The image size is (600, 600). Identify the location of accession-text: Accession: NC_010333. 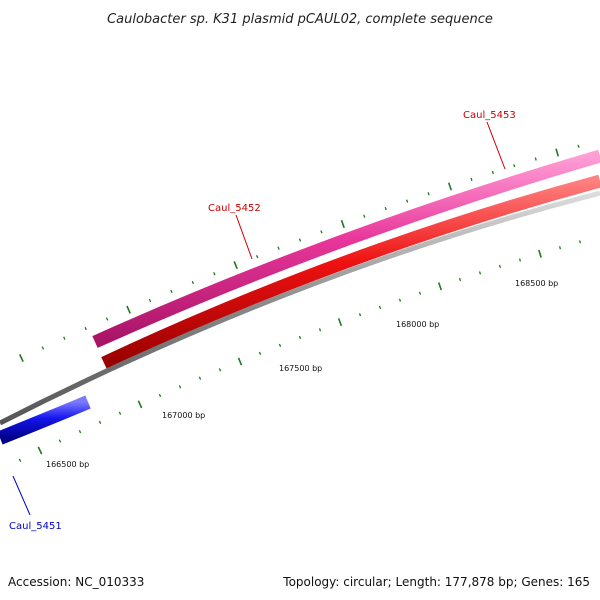
(76, 582).